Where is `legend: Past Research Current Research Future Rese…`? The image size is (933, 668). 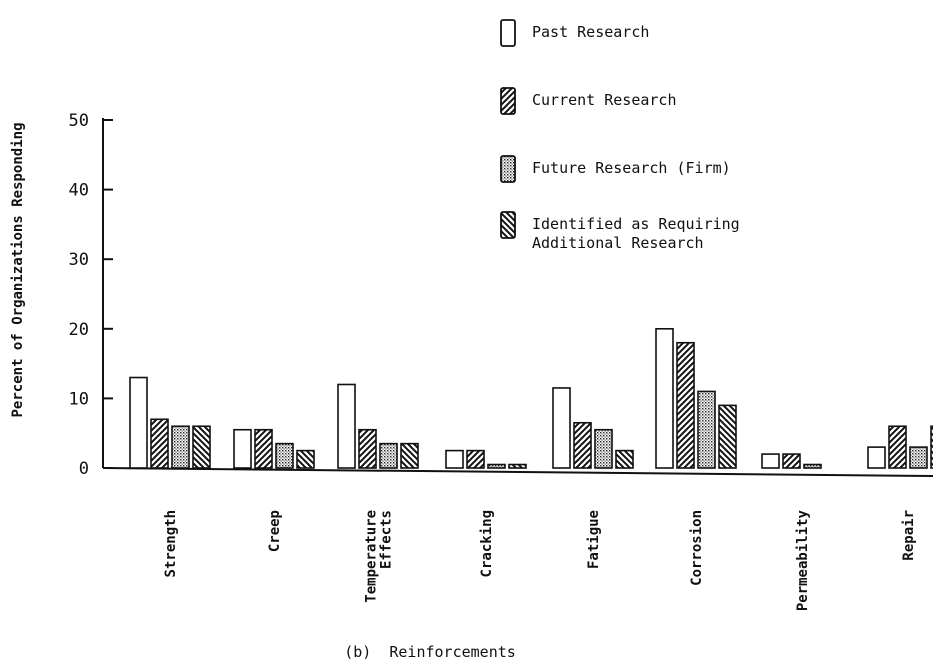
legend: Past Research Current Research Future Rese… is located at coordinates (620, 135).